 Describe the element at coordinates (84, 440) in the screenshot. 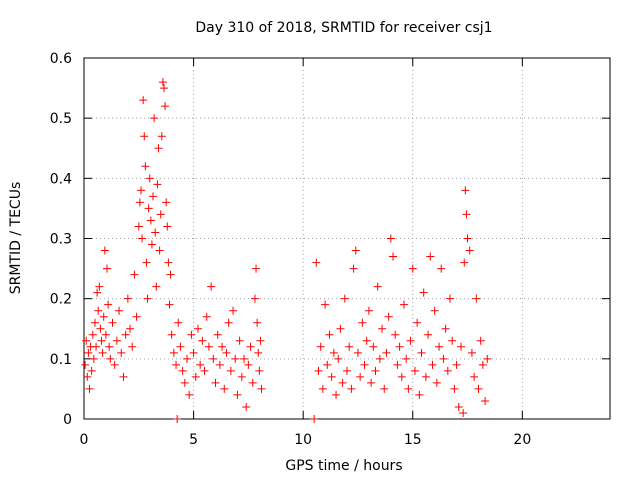

I see `x-tick-label: 0` at that location.